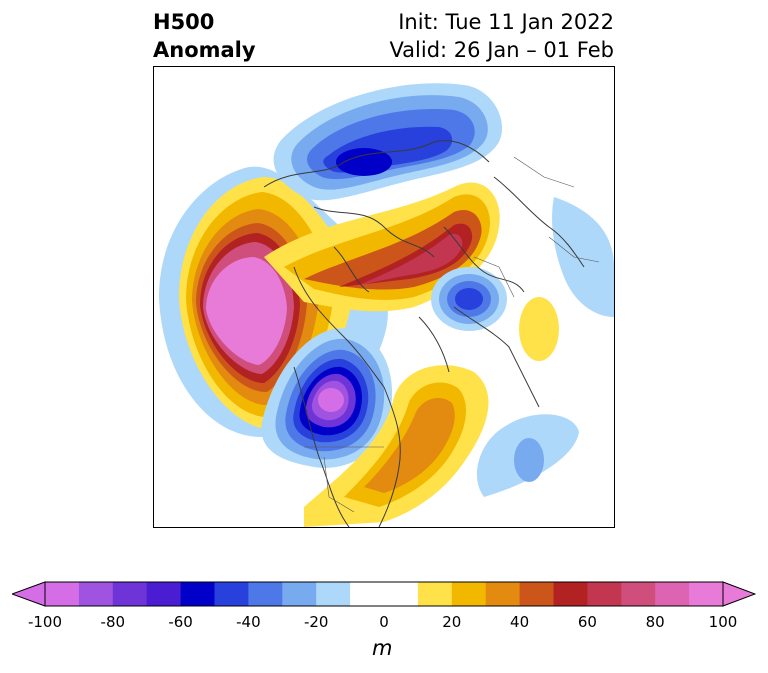 This screenshot has height=673, width=768. Describe the element at coordinates (520, 622) in the screenshot. I see `colorbar-tick-label: 40` at that location.